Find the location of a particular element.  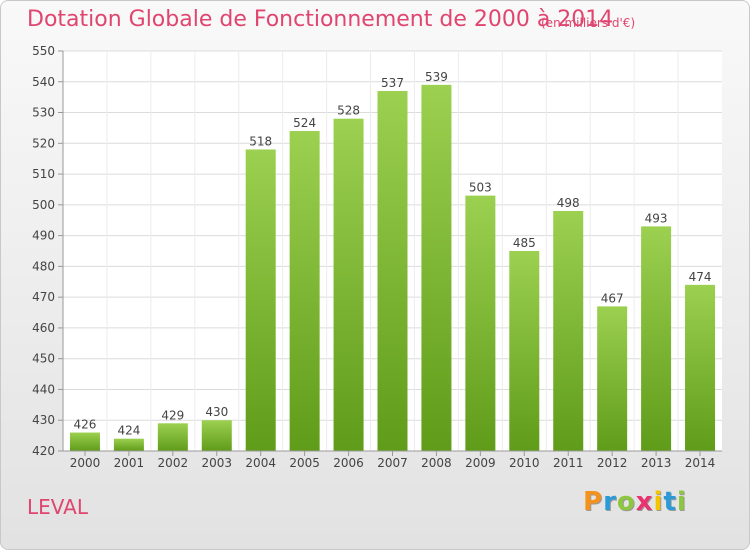

y-tick-label: 490 is located at coordinates (43, 236).